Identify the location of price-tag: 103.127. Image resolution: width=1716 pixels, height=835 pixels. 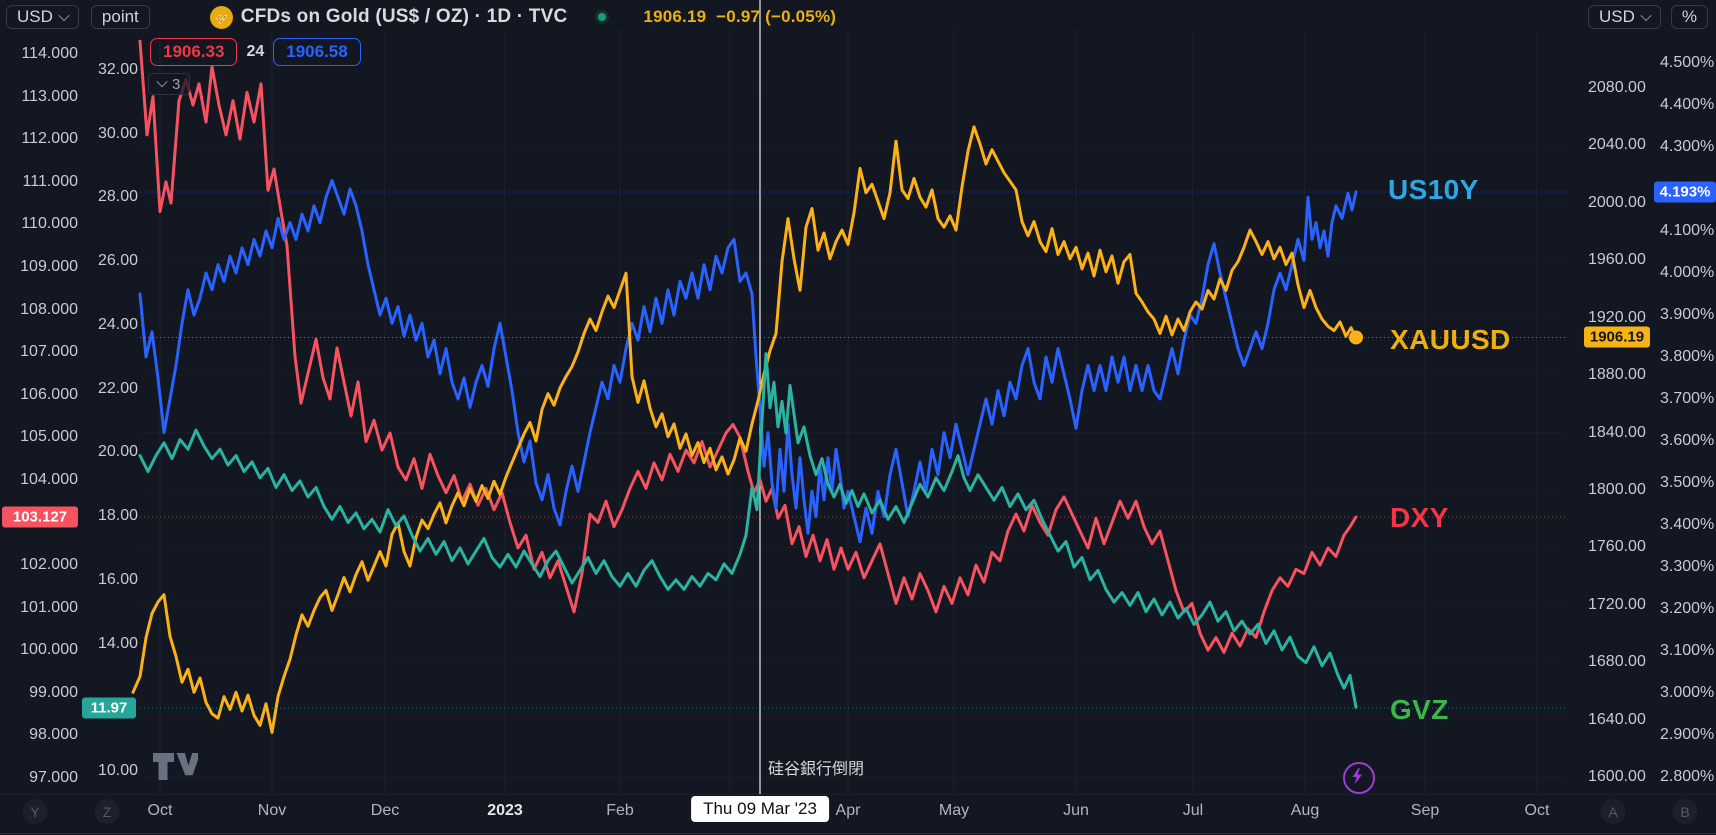
(40, 517).